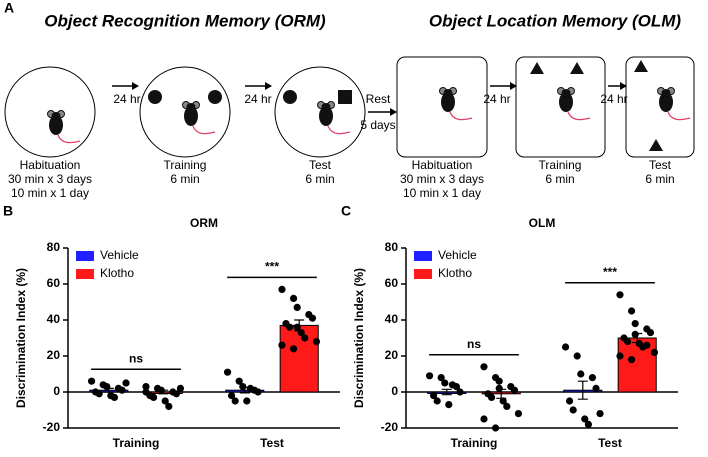 This screenshot has height=457, width=708. Describe the element at coordinates (185, 20) in the screenshot. I see `orm-title: Object Recognition Memory (ORM)` at that location.